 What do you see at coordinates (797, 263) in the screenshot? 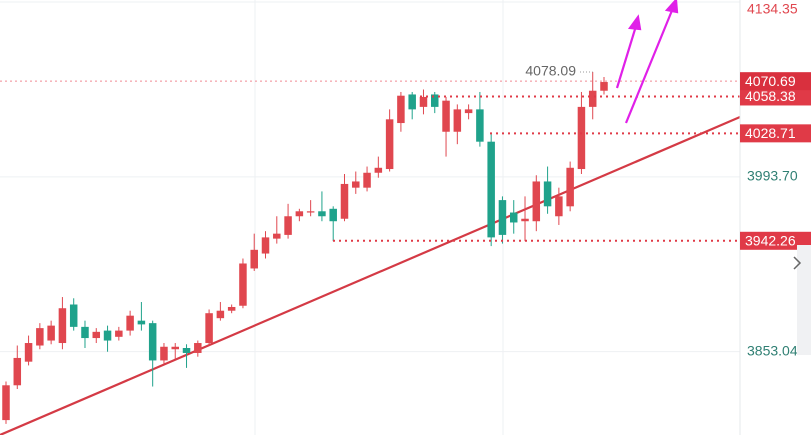
I see `expand-button` at bounding box center [797, 263].